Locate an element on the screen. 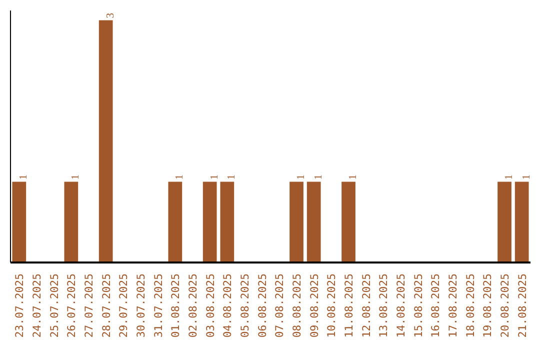  x-tick-label: 14.08.2025 is located at coordinates (401, 306).